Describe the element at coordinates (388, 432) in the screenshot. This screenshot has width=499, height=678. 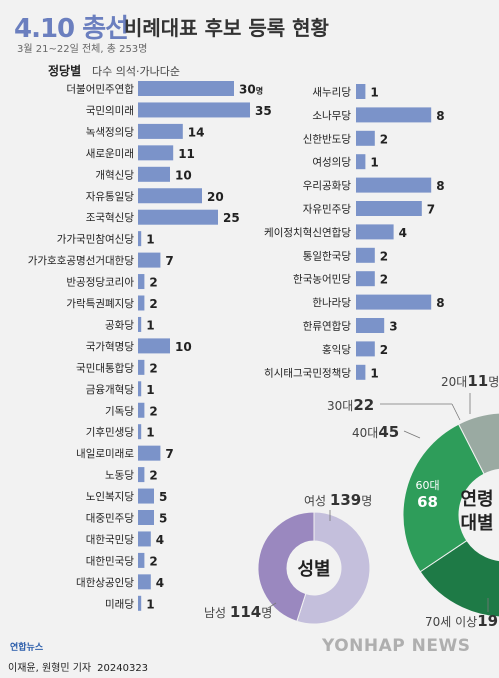
I see `age-value: 45` at that location.